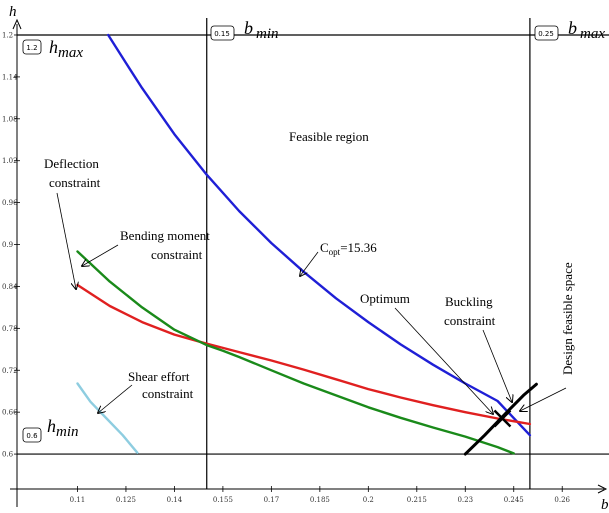  I want to click on x-tick-label-6: 0.2, so click(368, 500).